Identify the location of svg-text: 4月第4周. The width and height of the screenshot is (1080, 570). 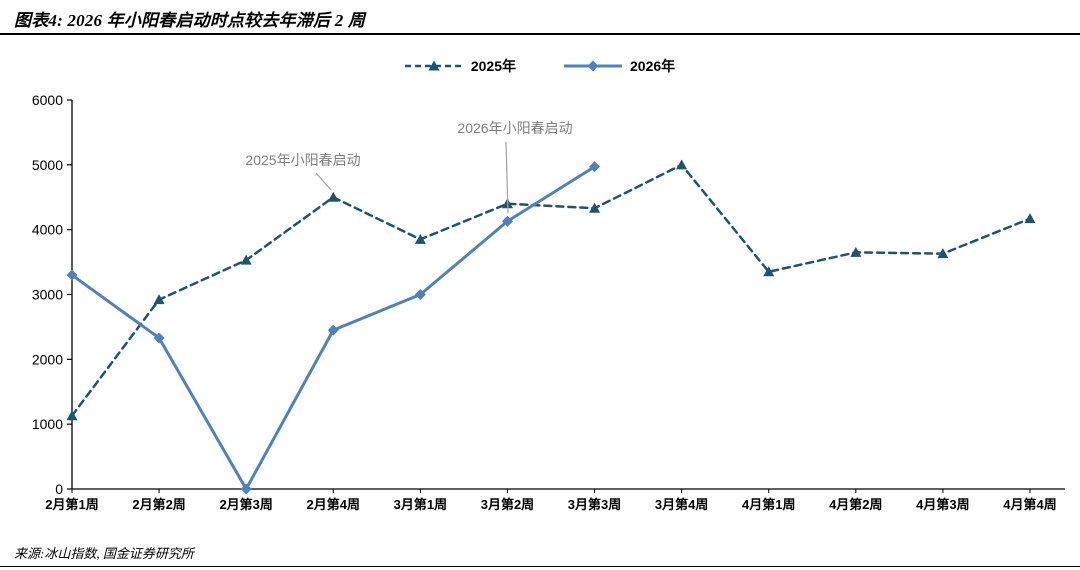
(1029, 504).